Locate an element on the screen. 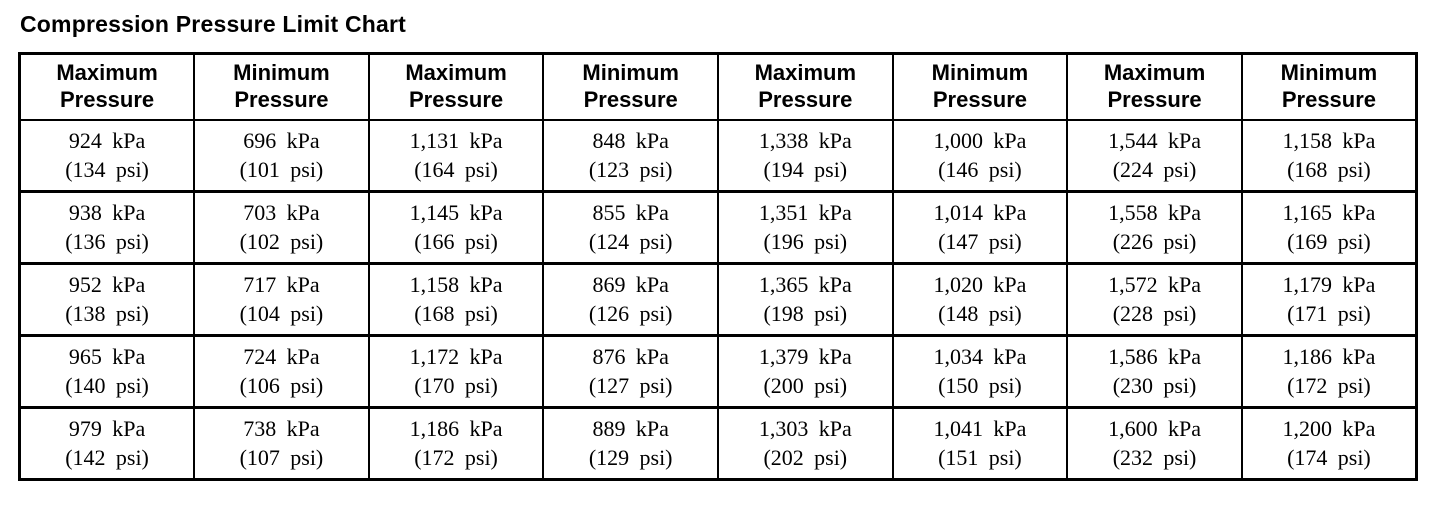 This screenshot has width=1440, height=528. psi-value: (170 psi) is located at coordinates (456, 385).